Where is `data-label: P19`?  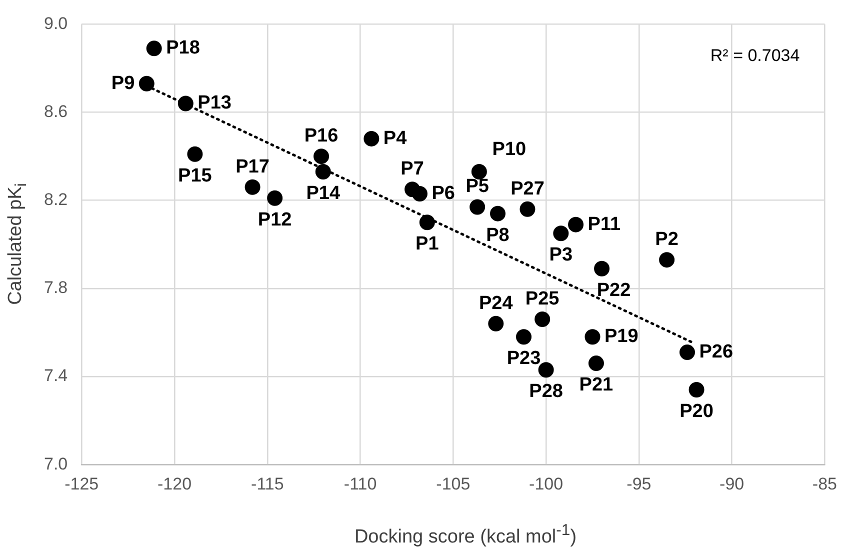 data-label: P19 is located at coordinates (621, 337).